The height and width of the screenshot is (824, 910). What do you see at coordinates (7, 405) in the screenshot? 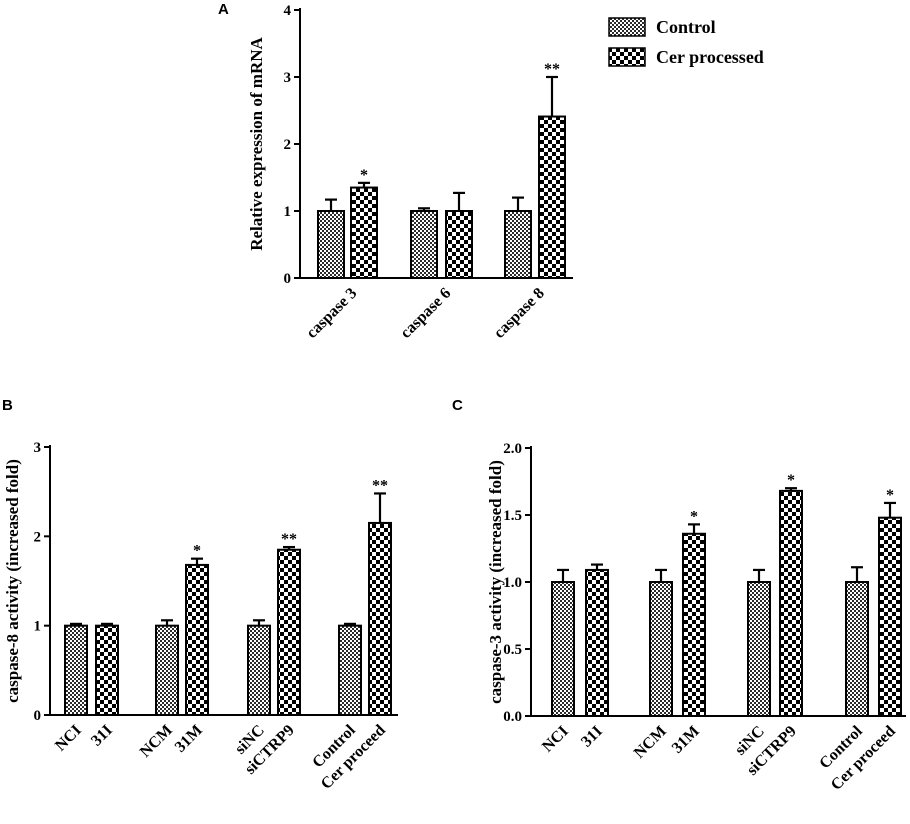
I see `panel-letter-b: B` at bounding box center [7, 405].